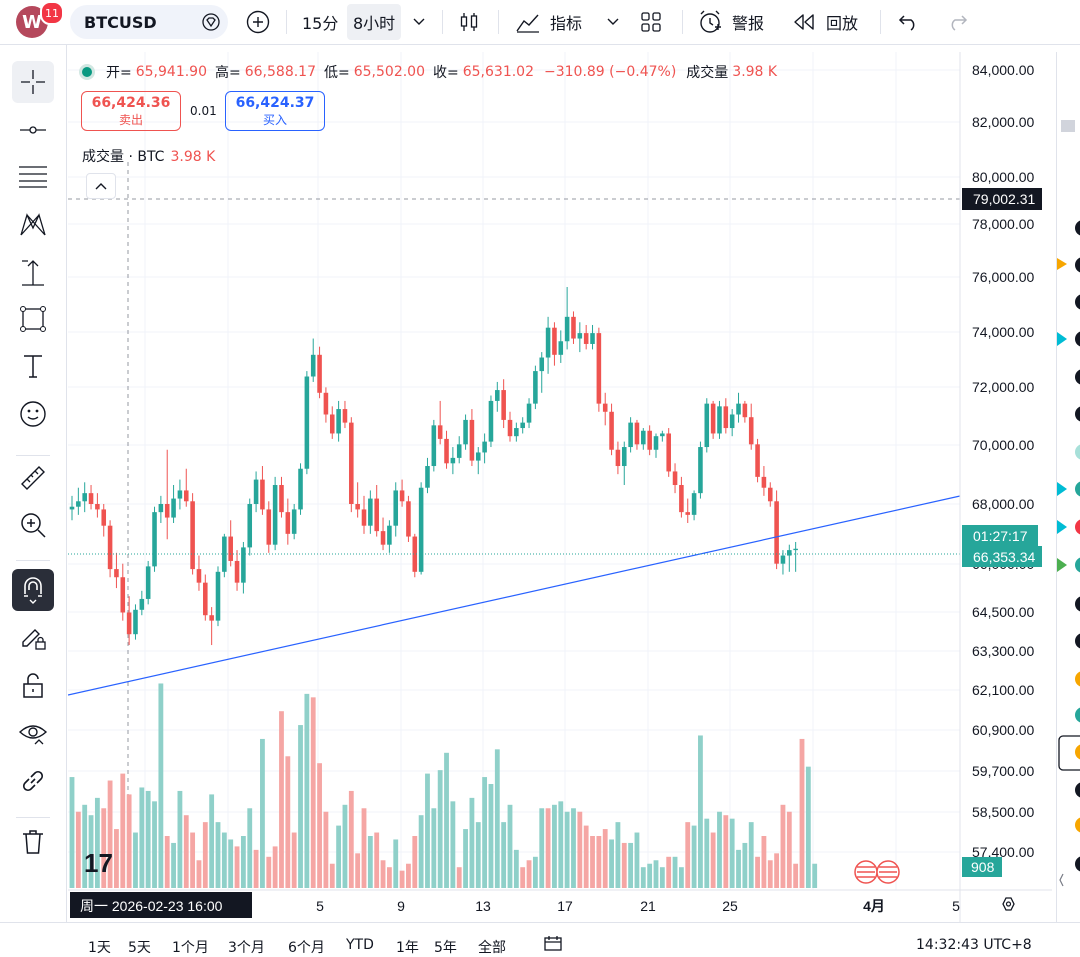 This screenshot has width=1080, height=957. What do you see at coordinates (33, 686) in the screenshot?
I see `unlock-tool` at bounding box center [33, 686].